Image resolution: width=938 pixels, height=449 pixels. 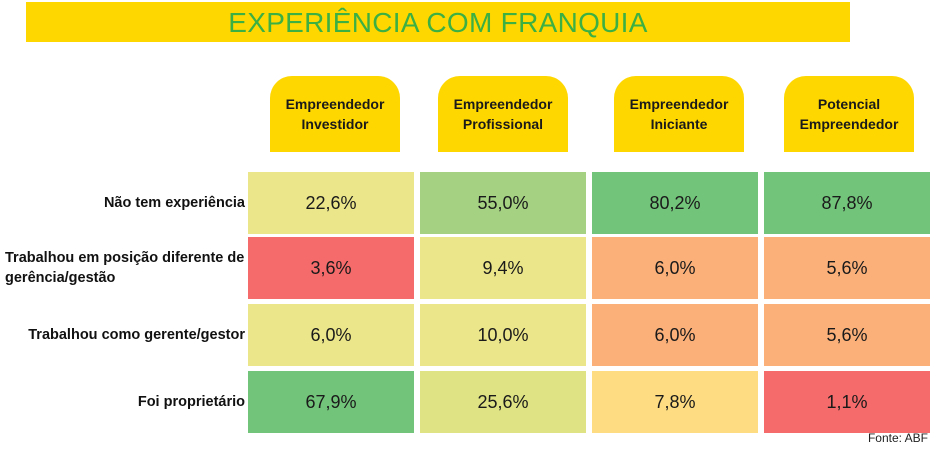 What do you see at coordinates (122, 335) in the screenshot?
I see `row-label-3: Trabalhou como gerente/gestor` at bounding box center [122, 335].